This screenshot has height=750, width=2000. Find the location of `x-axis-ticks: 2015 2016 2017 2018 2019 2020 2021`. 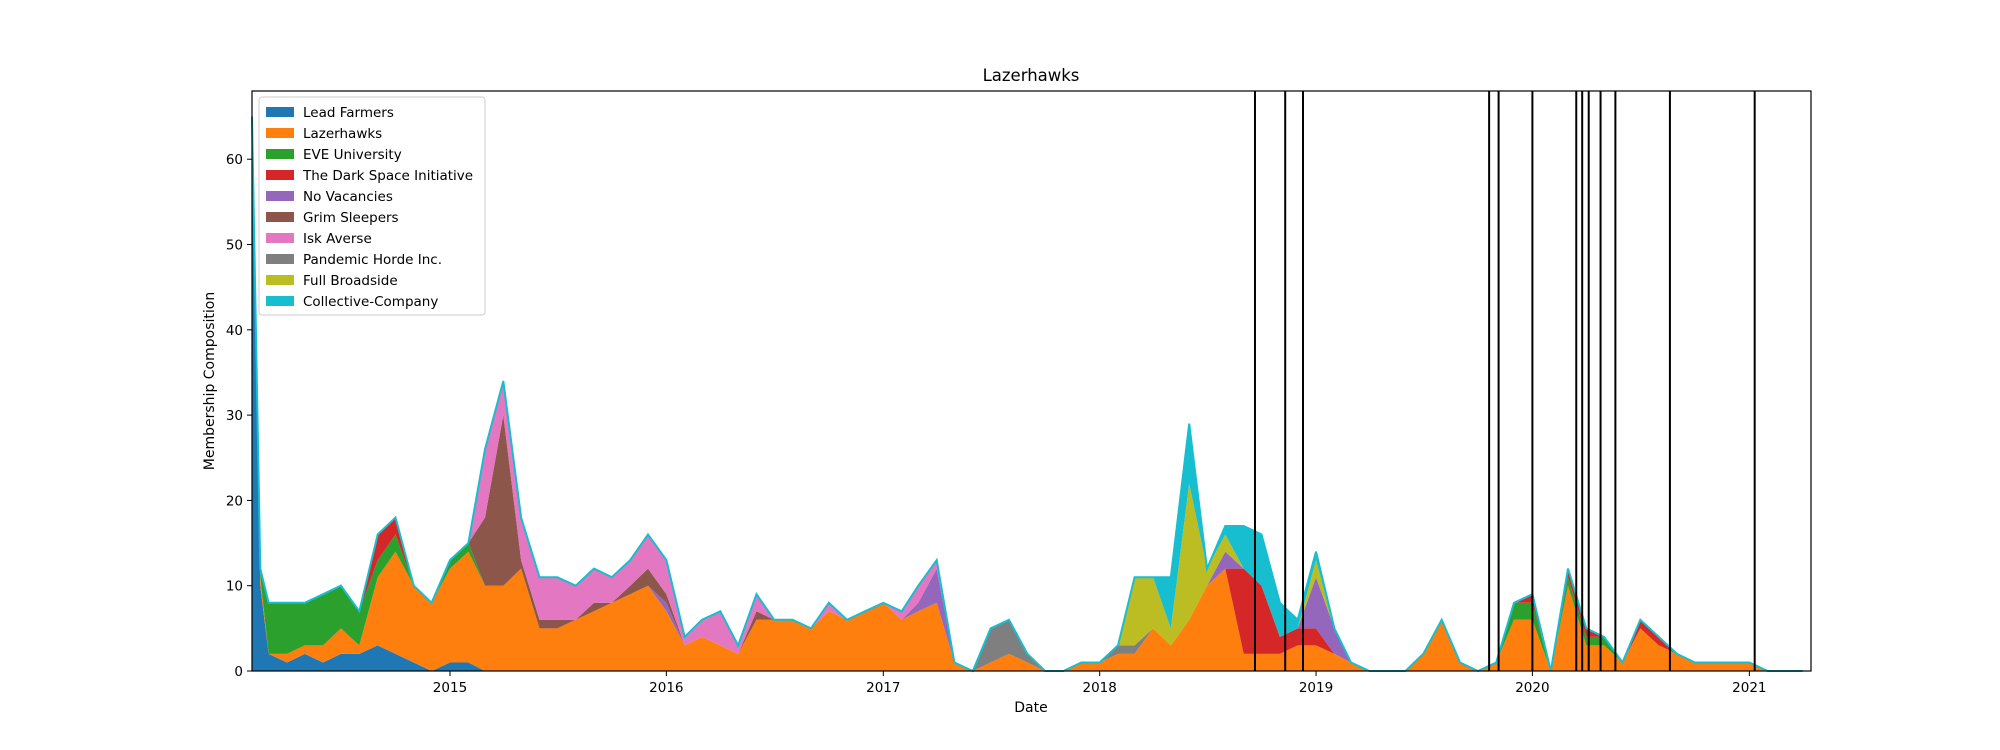

x-axis-ticks: 2015 2016 2017 2018 2019 2020 2021 is located at coordinates (1100, 683).